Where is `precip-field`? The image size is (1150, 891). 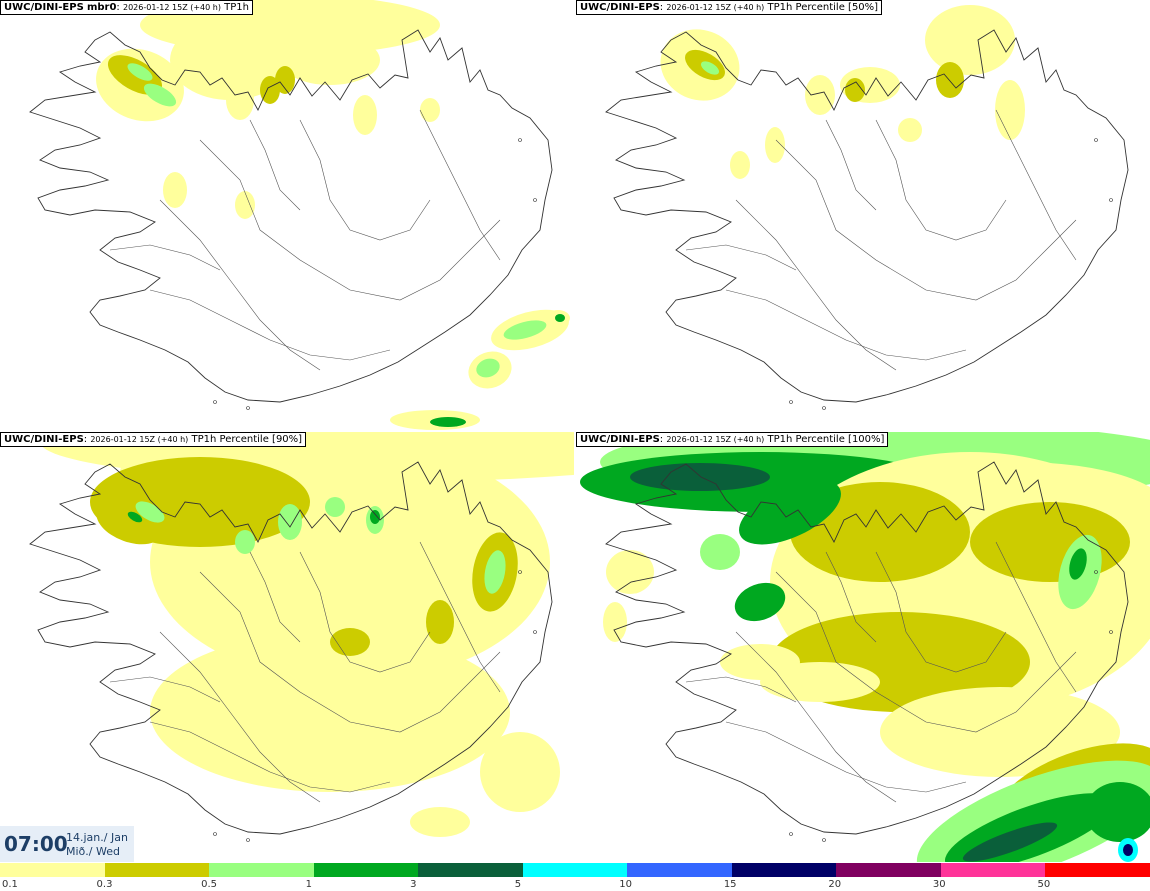 precip-field is located at coordinates (842, 92).